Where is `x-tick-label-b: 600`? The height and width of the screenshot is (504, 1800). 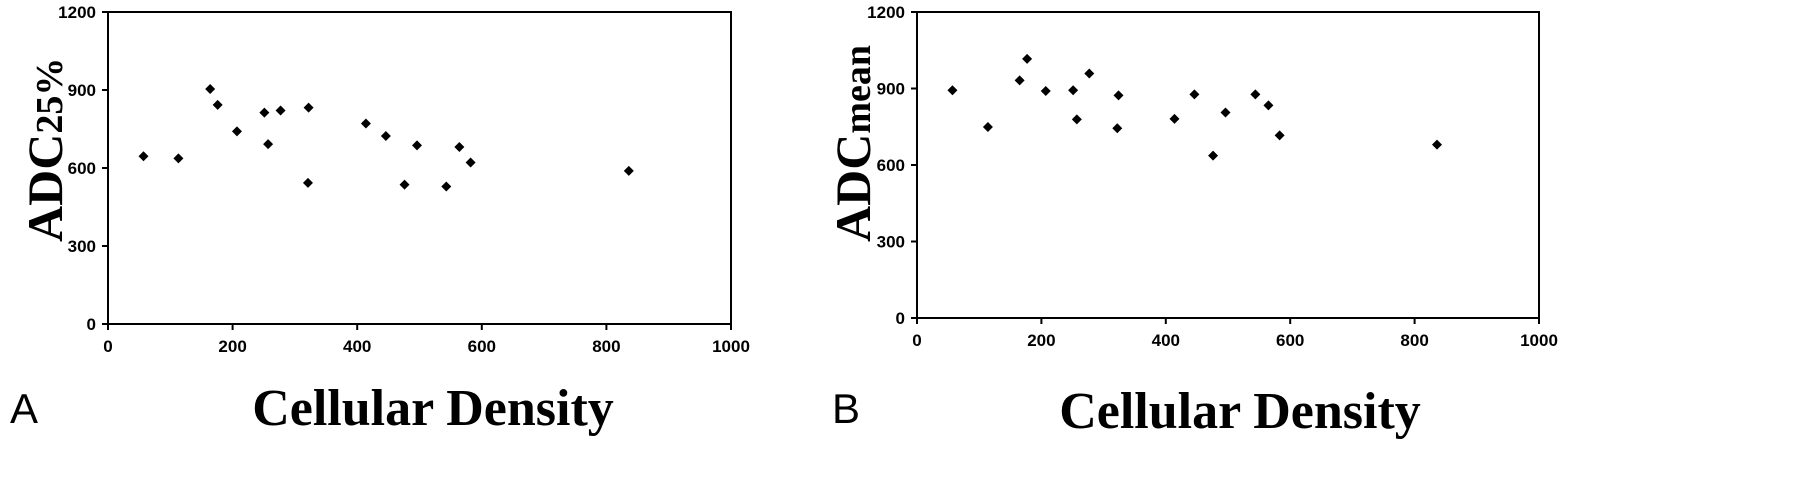 x-tick-label-b: 600 is located at coordinates (1290, 340).